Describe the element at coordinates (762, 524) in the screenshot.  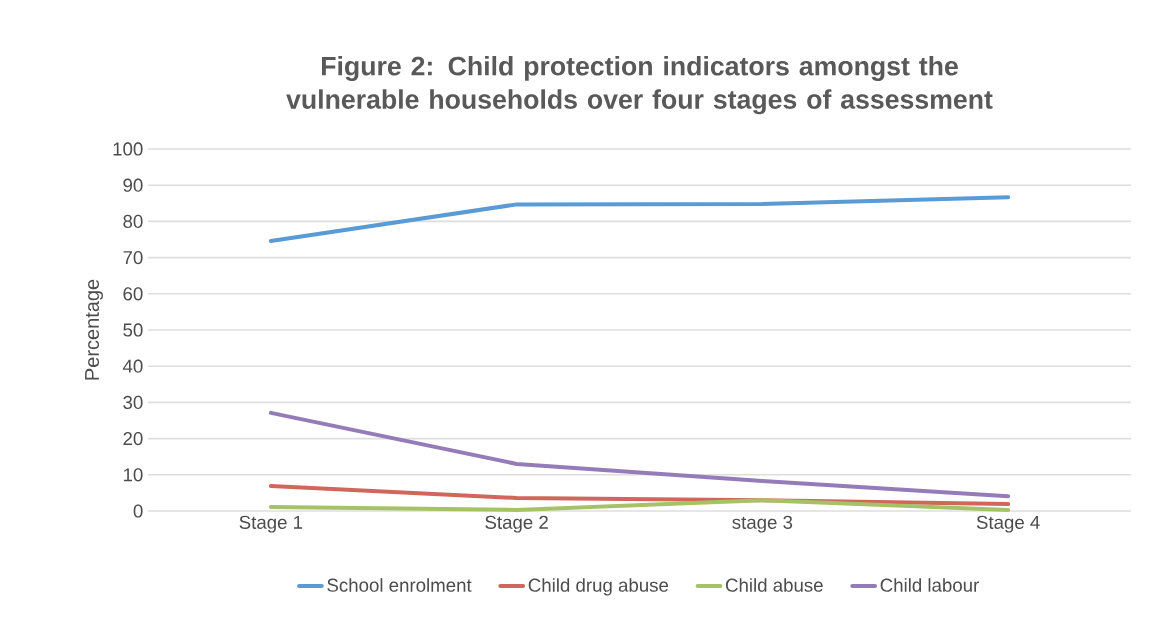
I see `x-tick-label: stage 3` at that location.